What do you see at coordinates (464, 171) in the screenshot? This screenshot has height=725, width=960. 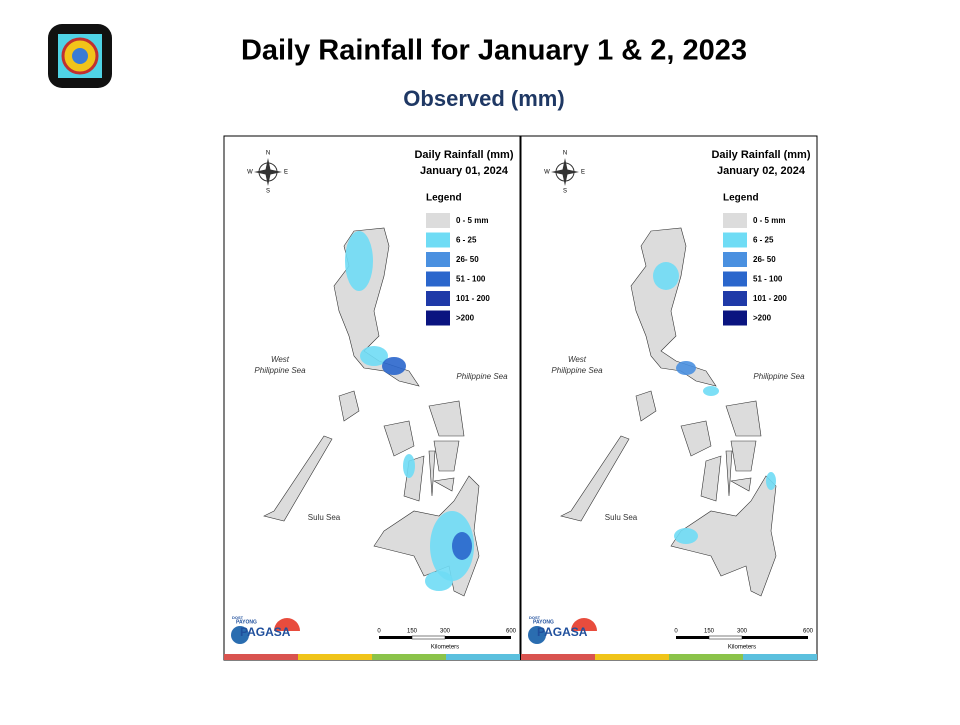 I see `map-date: January 01, 2024` at bounding box center [464, 171].